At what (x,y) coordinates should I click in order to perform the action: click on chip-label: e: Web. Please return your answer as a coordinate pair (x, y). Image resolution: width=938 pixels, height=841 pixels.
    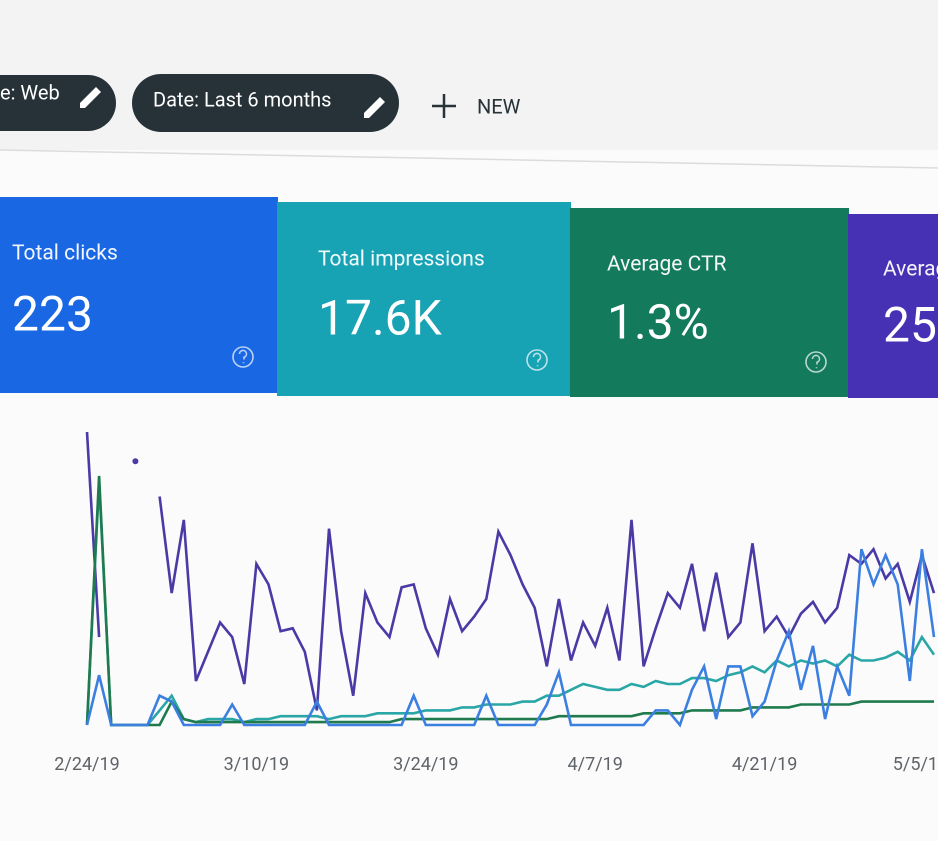
    Looking at the image, I should click on (30, 92).